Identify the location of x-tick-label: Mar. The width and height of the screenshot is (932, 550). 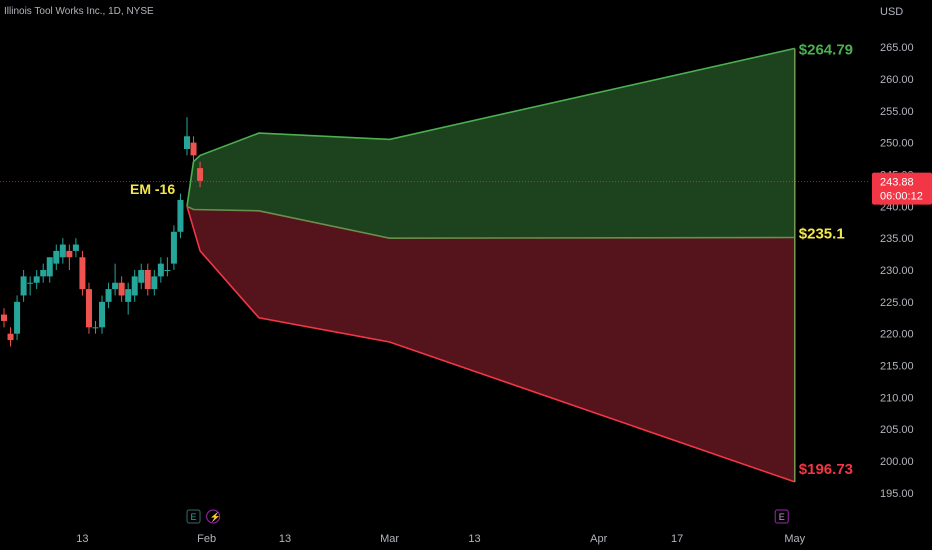
(389, 539).